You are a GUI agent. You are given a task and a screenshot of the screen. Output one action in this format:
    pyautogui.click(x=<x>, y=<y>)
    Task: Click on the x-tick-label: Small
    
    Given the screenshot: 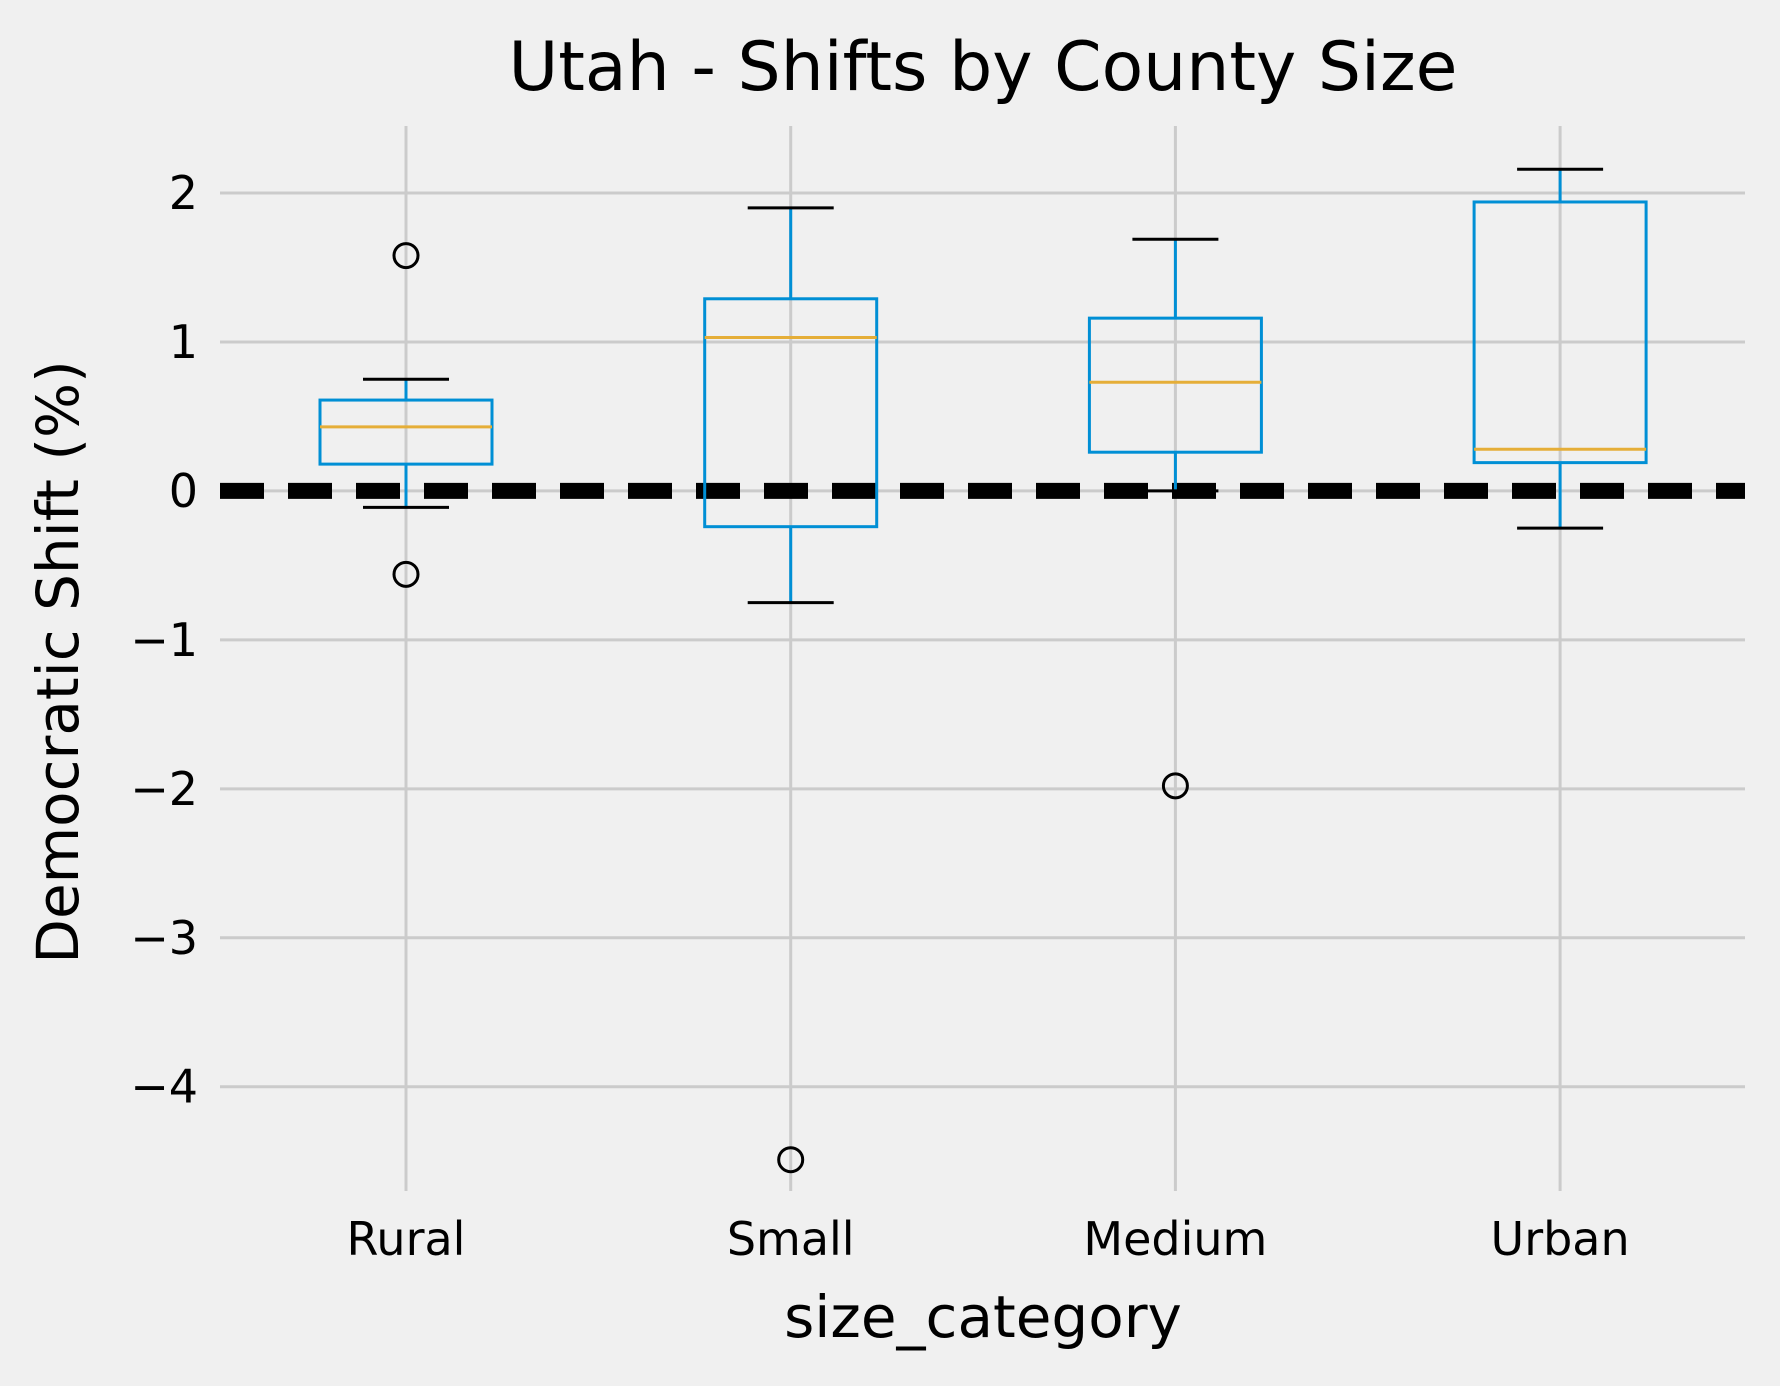 What is the action you would take?
    pyautogui.click(x=791, y=1239)
    